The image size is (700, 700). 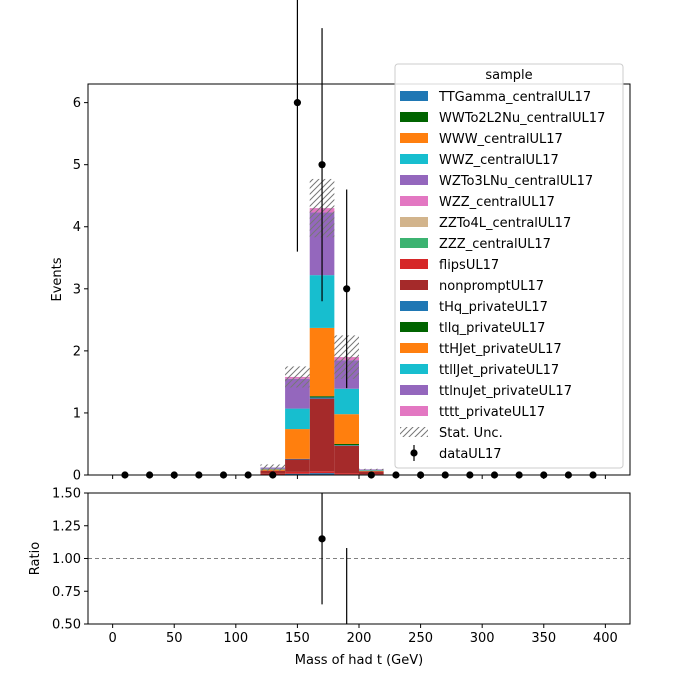 I want to click on legend-label-dataUL17: dataUL17, so click(x=470, y=454).